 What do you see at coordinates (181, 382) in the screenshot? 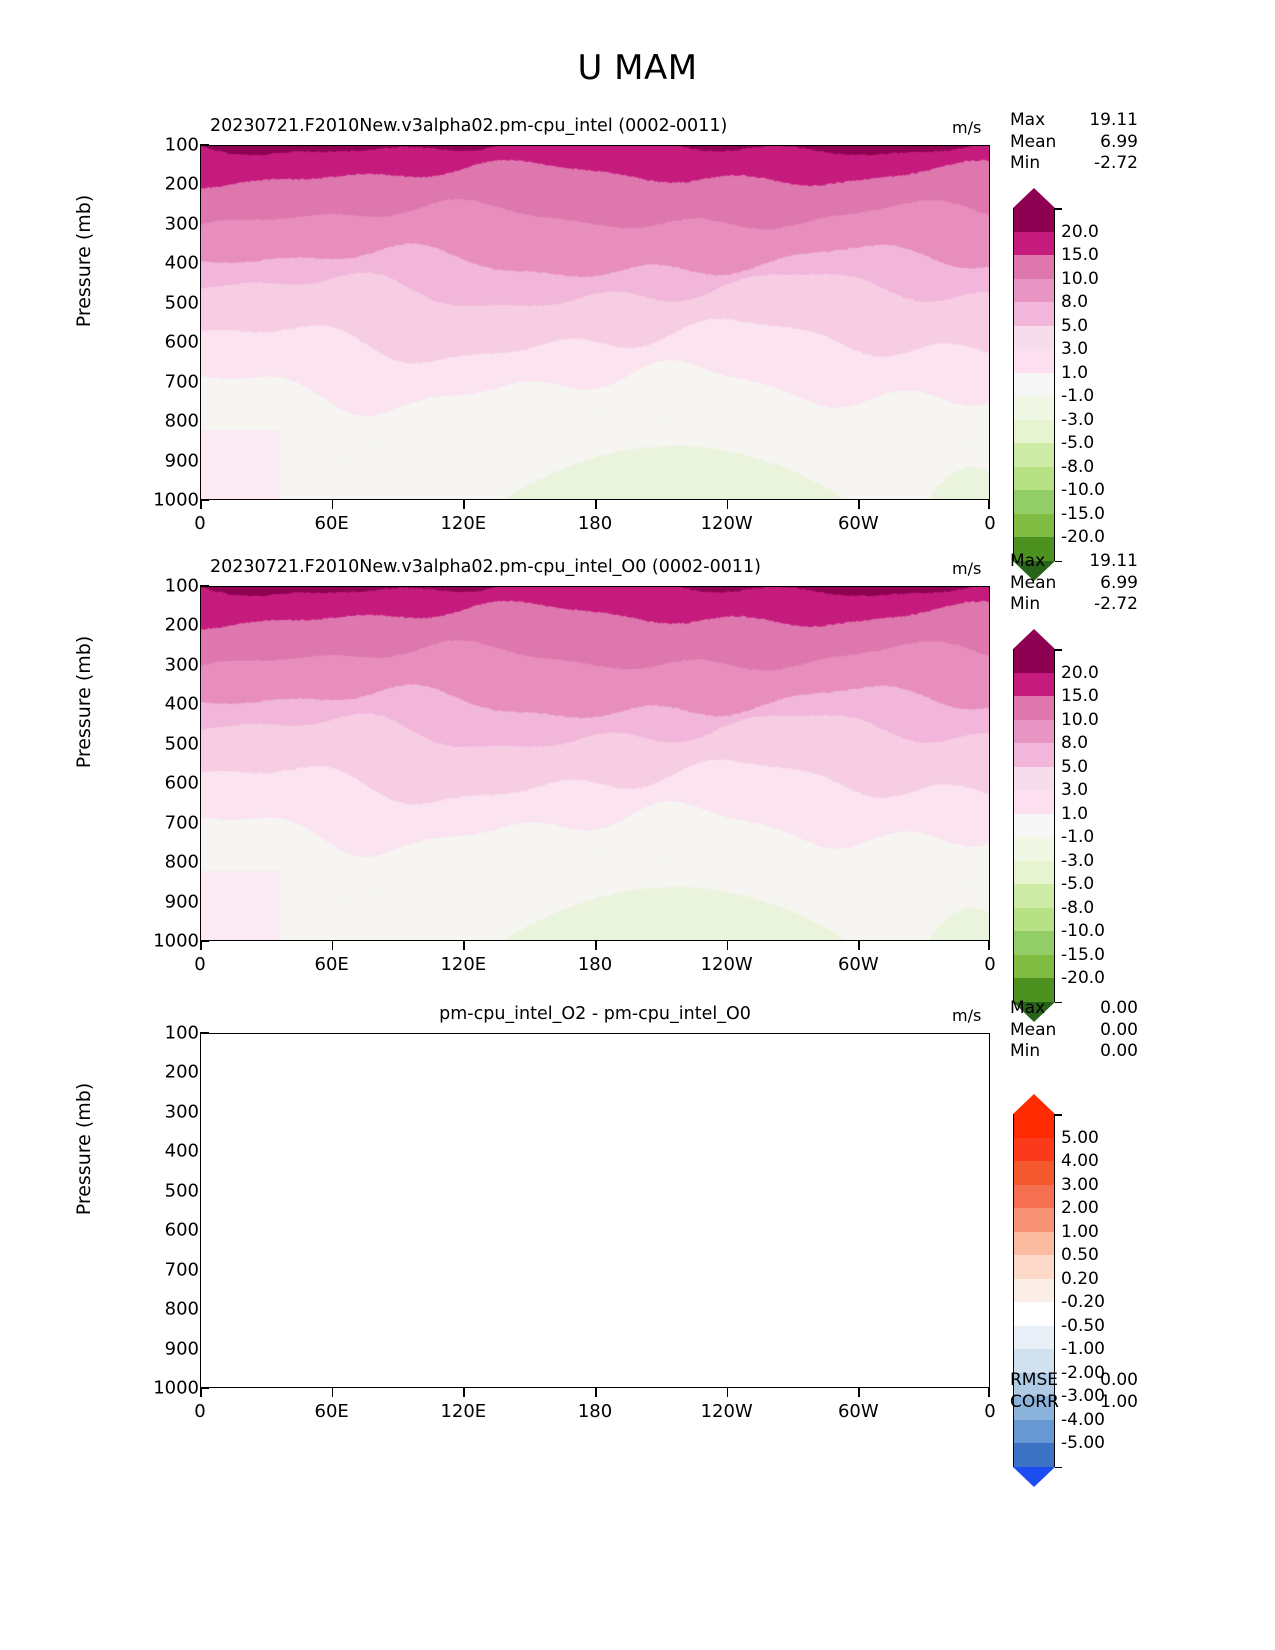
I see `y-tick-label: 700` at bounding box center [181, 382].